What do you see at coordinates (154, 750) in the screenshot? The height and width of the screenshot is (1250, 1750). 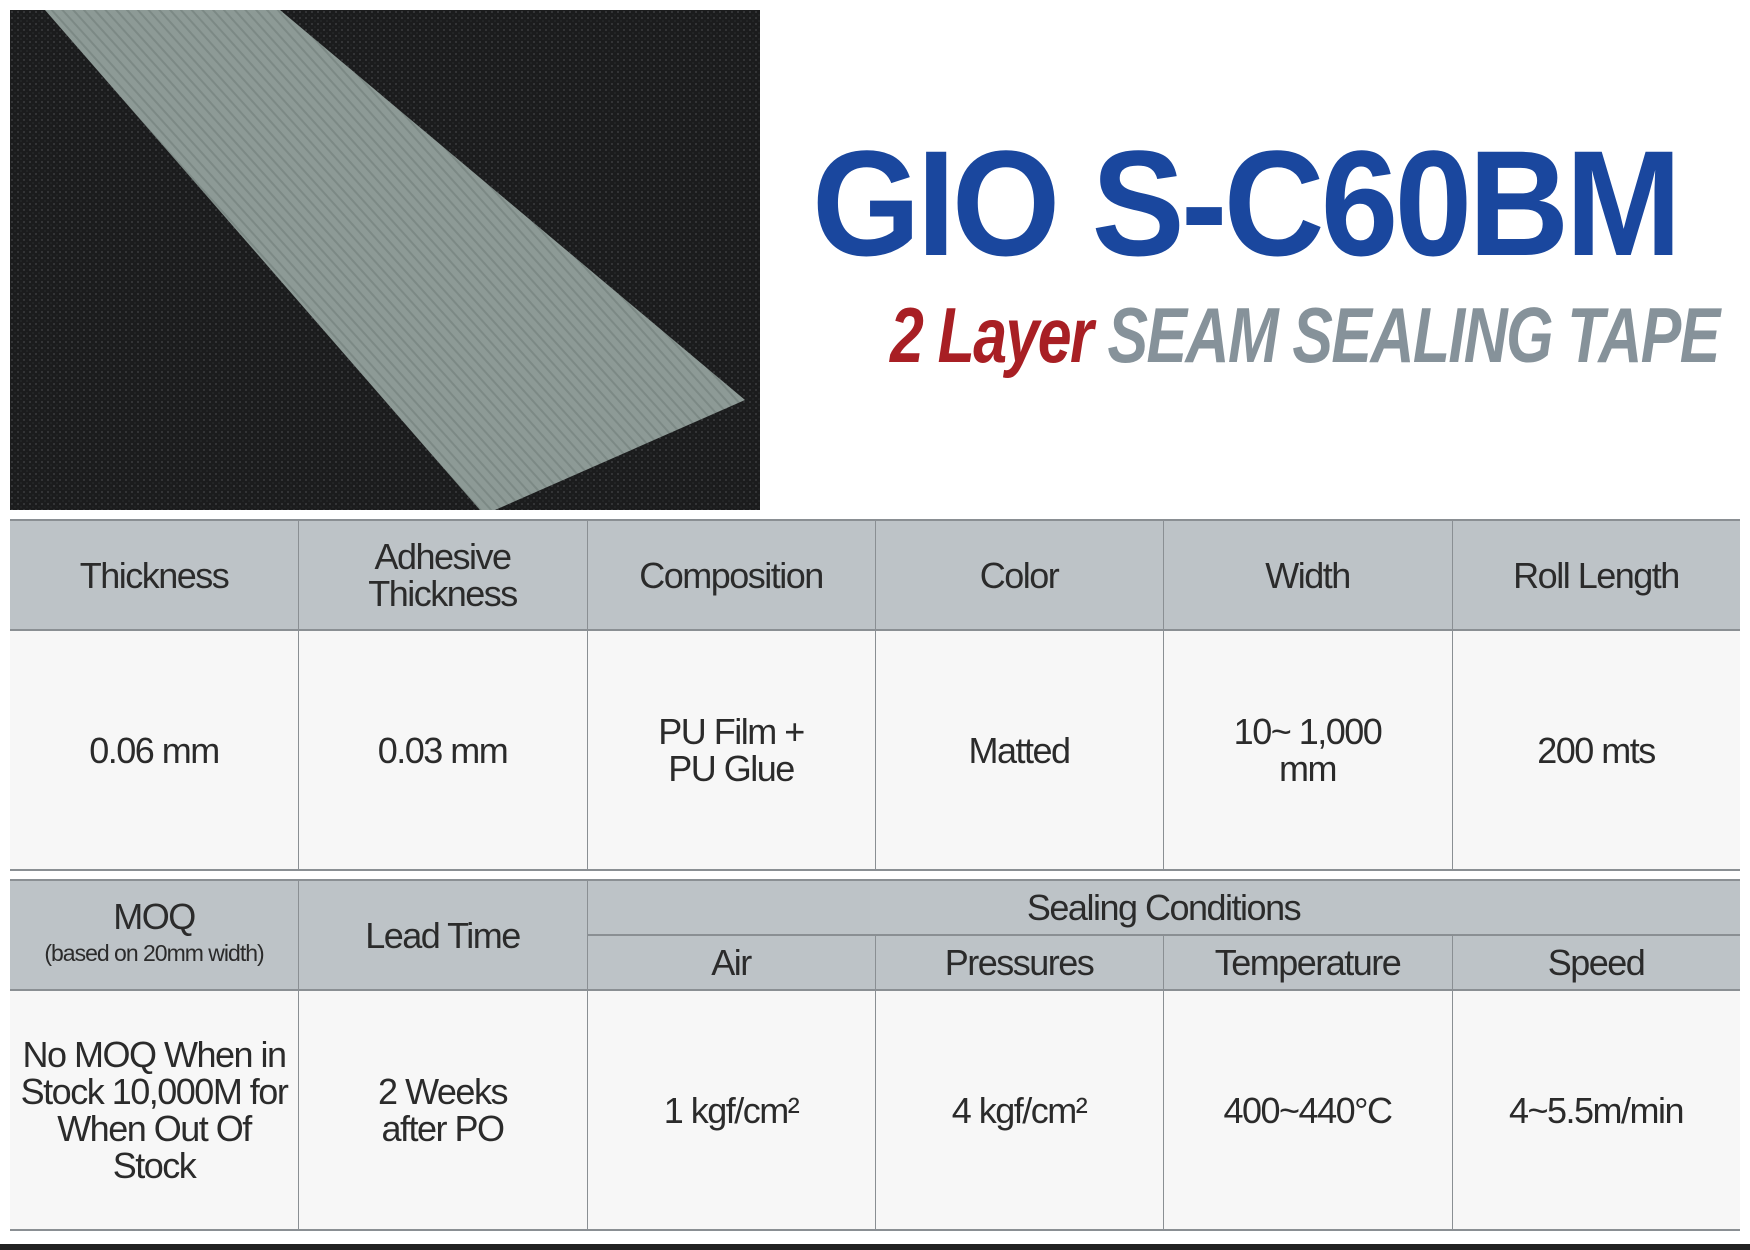 I see `value-thickness: 0.06 mm` at bounding box center [154, 750].